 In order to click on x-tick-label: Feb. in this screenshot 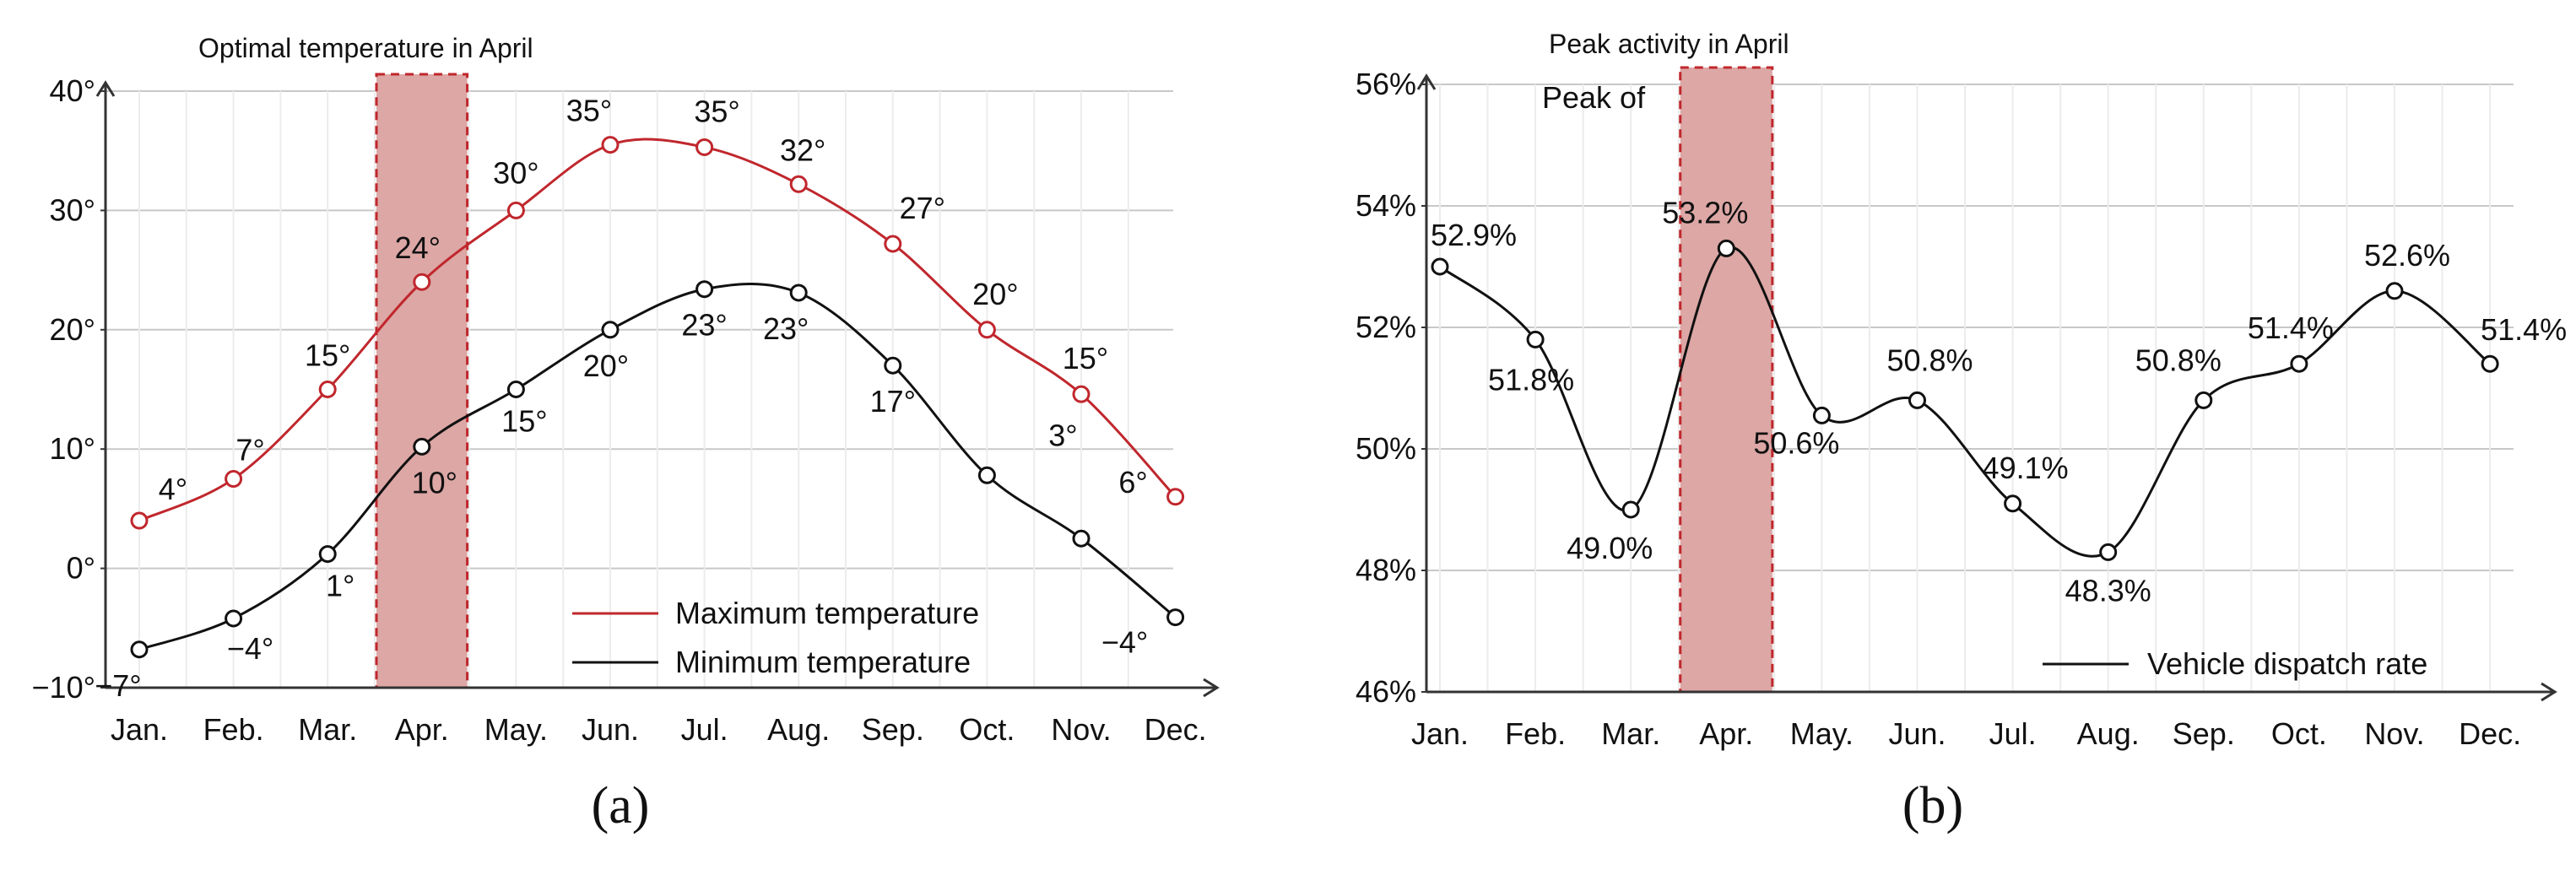, I will do `click(1535, 733)`.